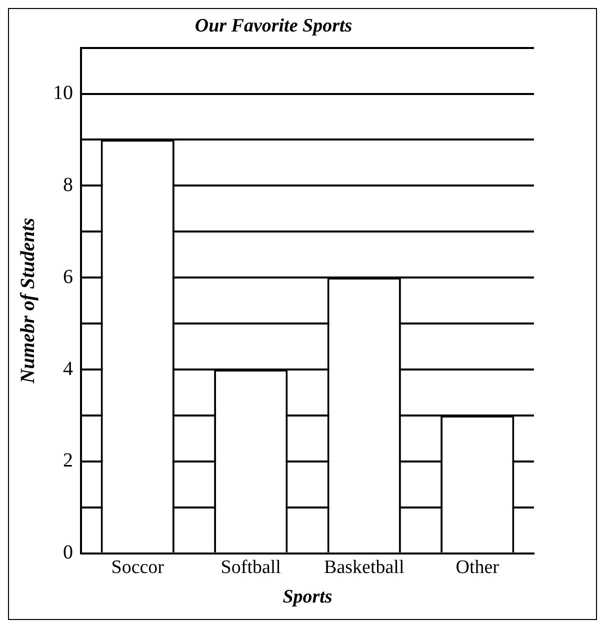 This screenshot has height=630, width=607. Describe the element at coordinates (250, 567) in the screenshot. I see `x-tick-label: Softball` at that location.